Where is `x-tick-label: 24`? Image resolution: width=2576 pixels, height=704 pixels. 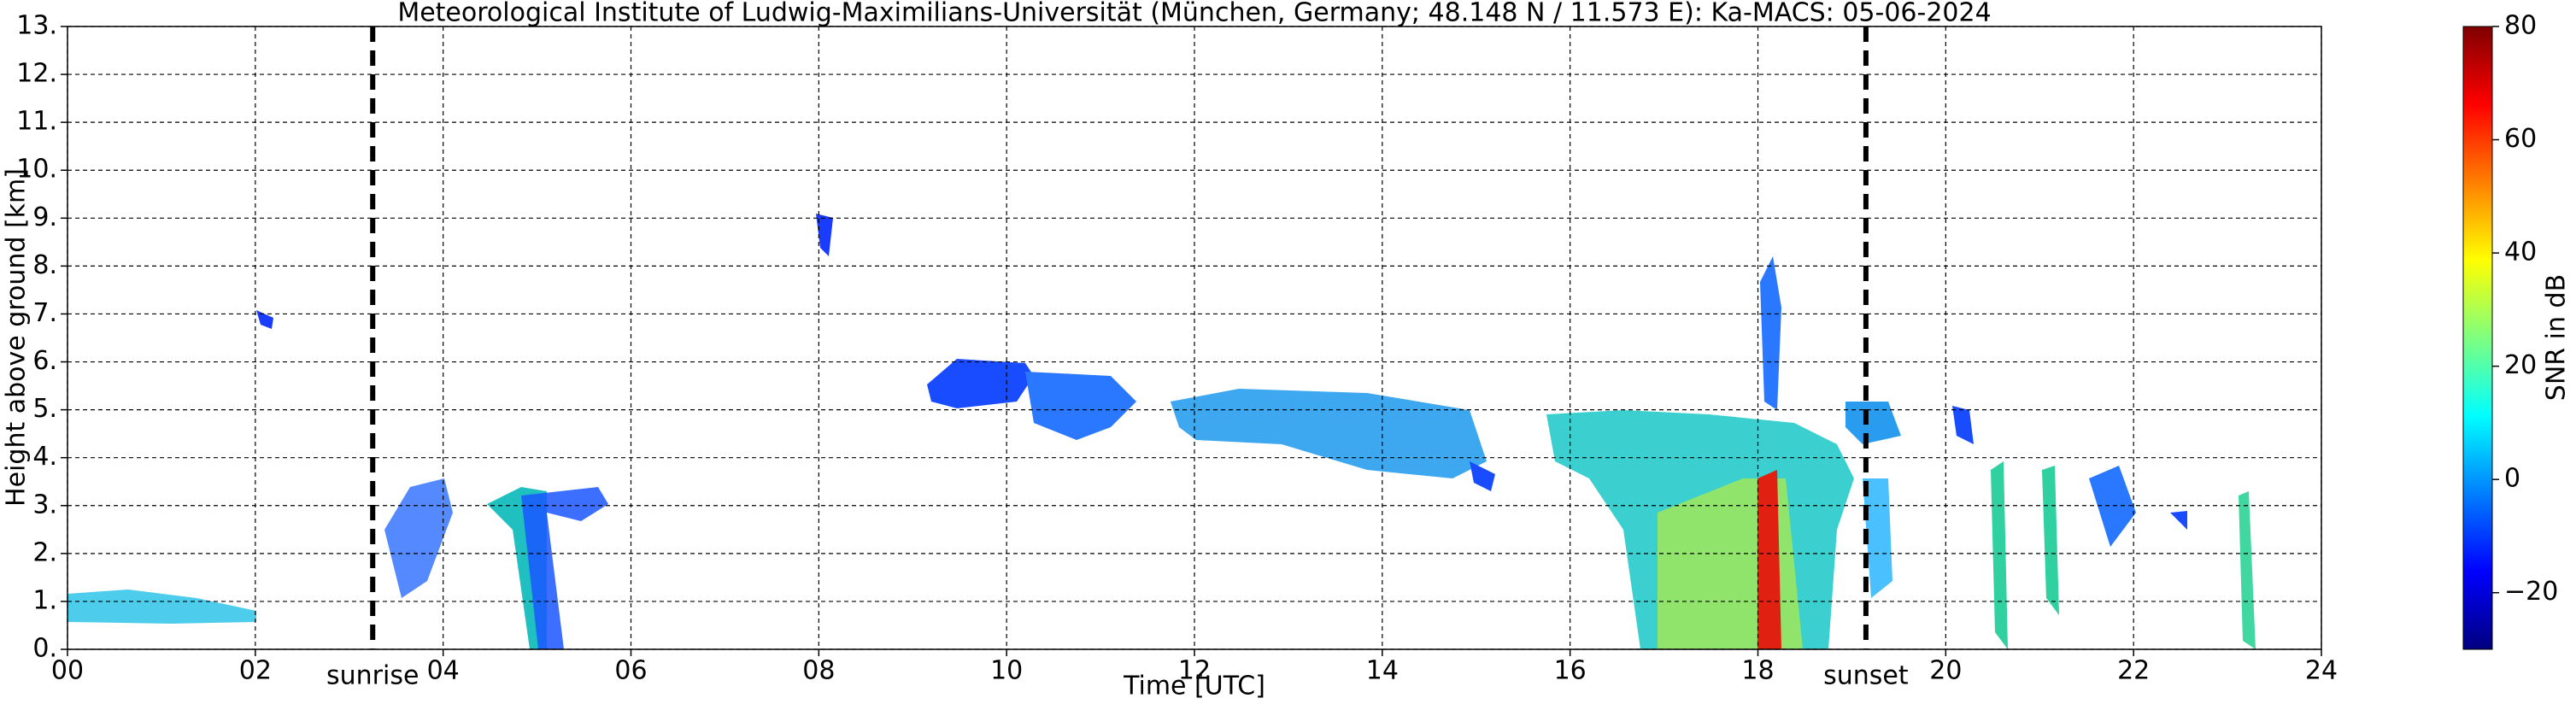 x-tick-label: 24 is located at coordinates (2321, 671).